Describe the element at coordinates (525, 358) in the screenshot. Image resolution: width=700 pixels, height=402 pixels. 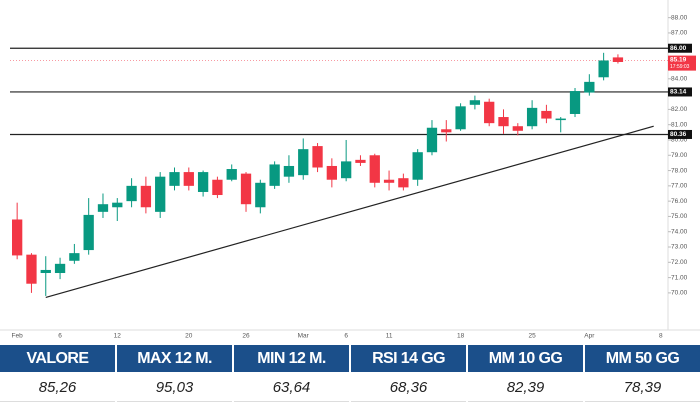
I see `table-header: MM 10 GG` at that location.